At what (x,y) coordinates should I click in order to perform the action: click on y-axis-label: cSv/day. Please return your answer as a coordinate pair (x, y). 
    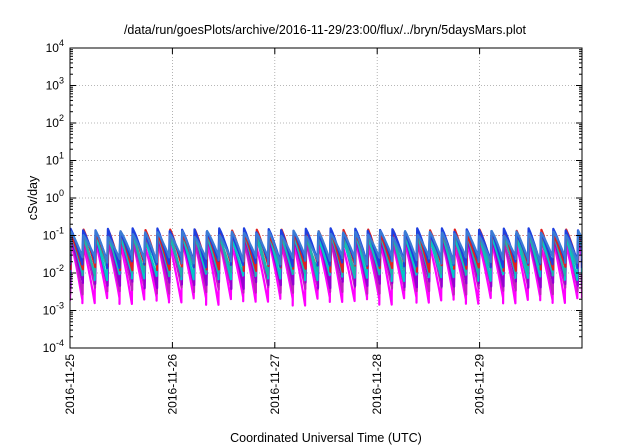
    Looking at the image, I should click on (33, 197).